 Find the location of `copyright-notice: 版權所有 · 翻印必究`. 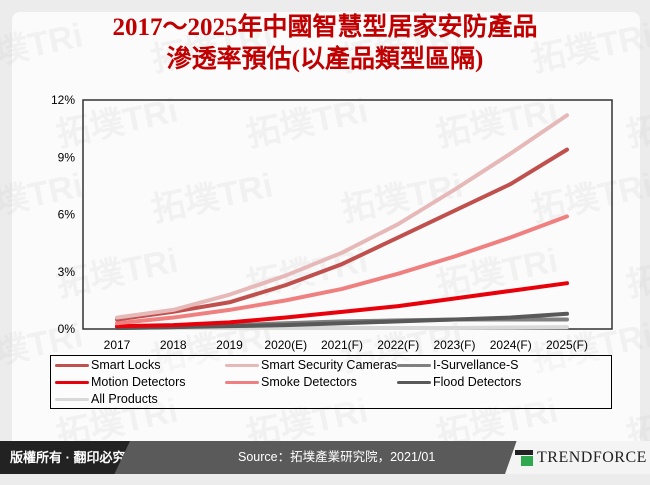

copyright-notice: 版權所有 · 翻印必究 is located at coordinates (65, 457).